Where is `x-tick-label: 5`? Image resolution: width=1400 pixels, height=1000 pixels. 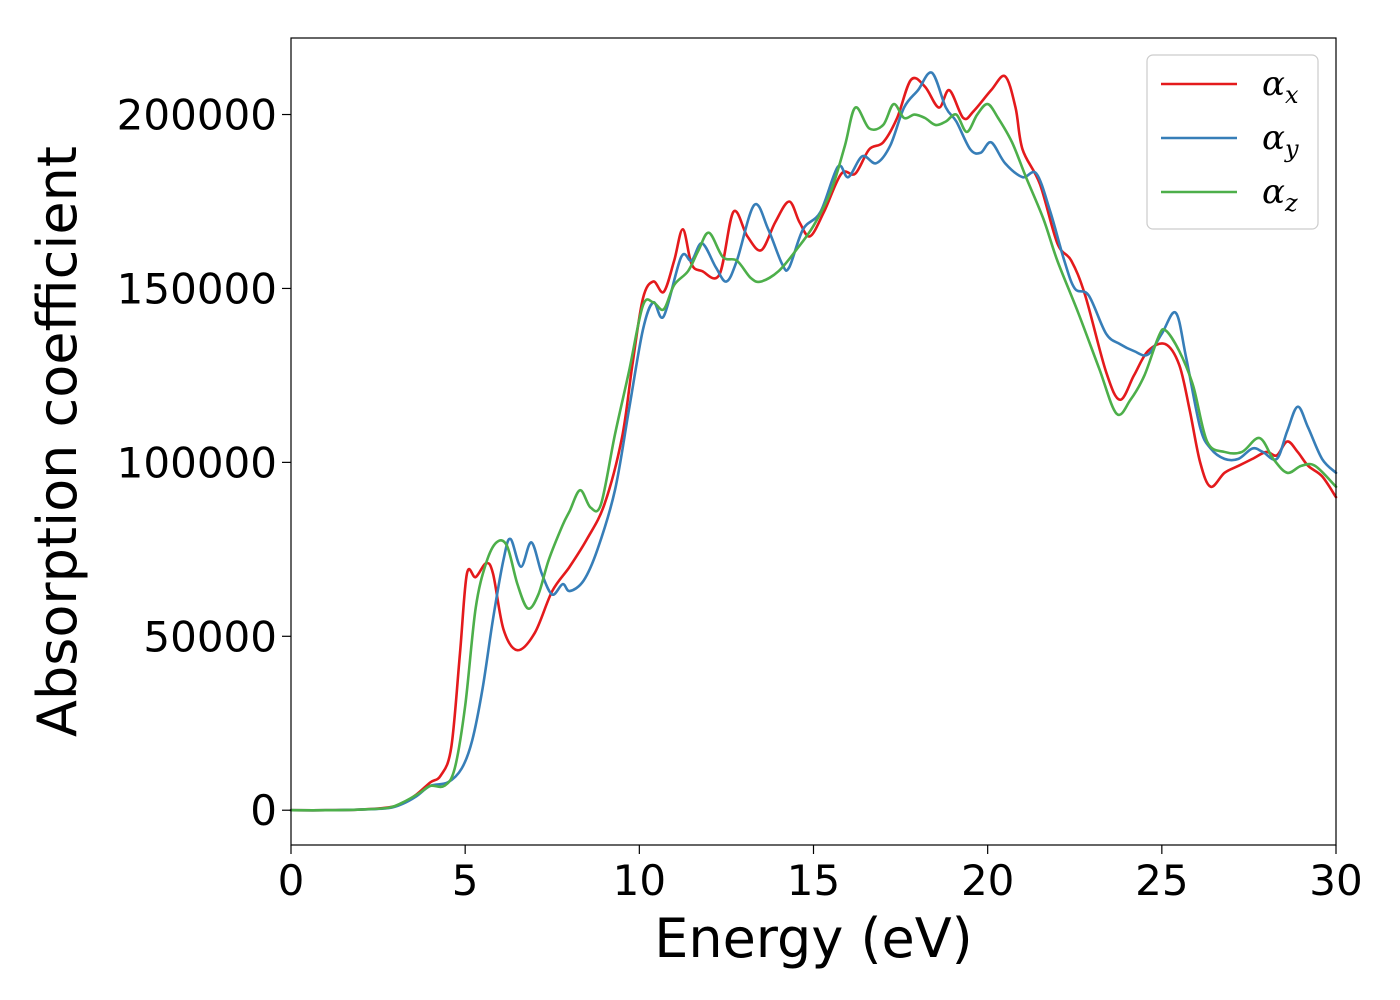
x-tick-label: 5 is located at coordinates (465, 880).